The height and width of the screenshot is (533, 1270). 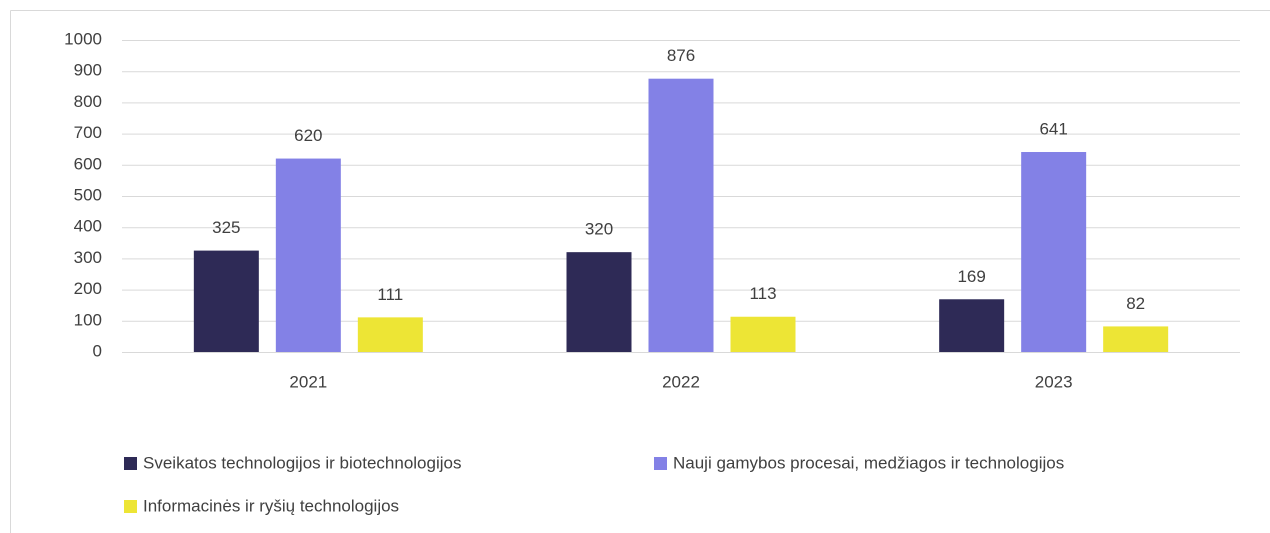 I want to click on data-label: 82, so click(x=1135, y=303).